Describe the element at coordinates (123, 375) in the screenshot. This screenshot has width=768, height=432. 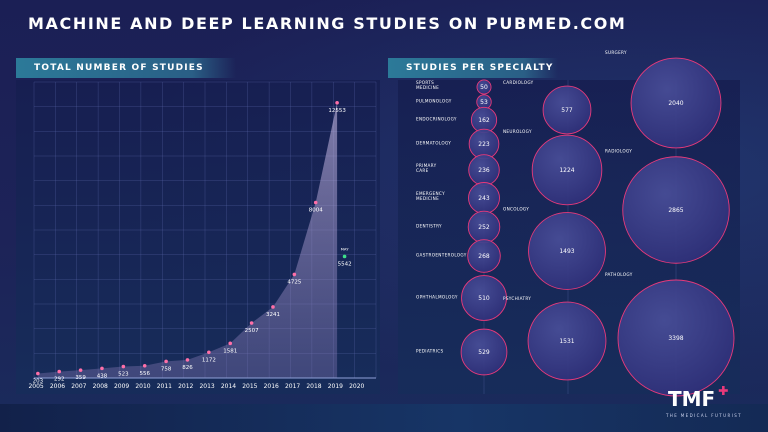
I see `data-label: 523` at that location.